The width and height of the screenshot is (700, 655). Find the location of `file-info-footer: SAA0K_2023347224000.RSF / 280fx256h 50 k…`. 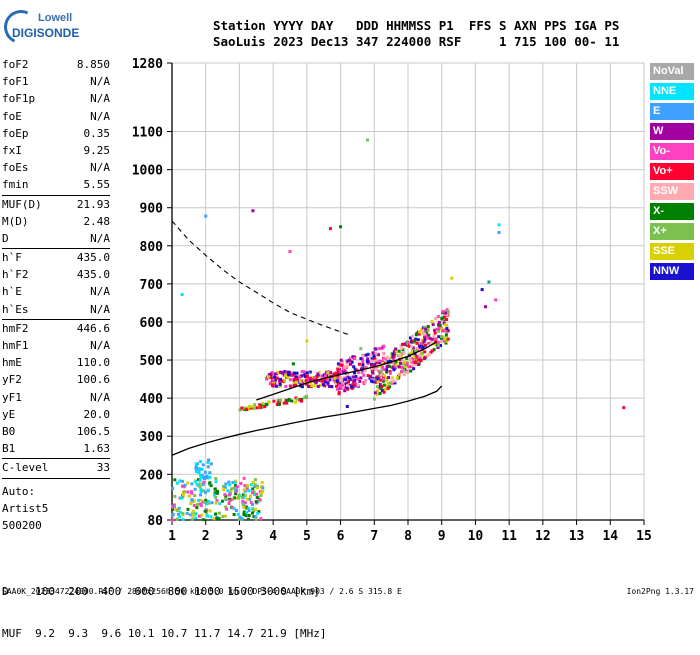

file-info-footer: SAA0K_2023347224000.RSF / 280fx256h 50 k… is located at coordinates (202, 591).